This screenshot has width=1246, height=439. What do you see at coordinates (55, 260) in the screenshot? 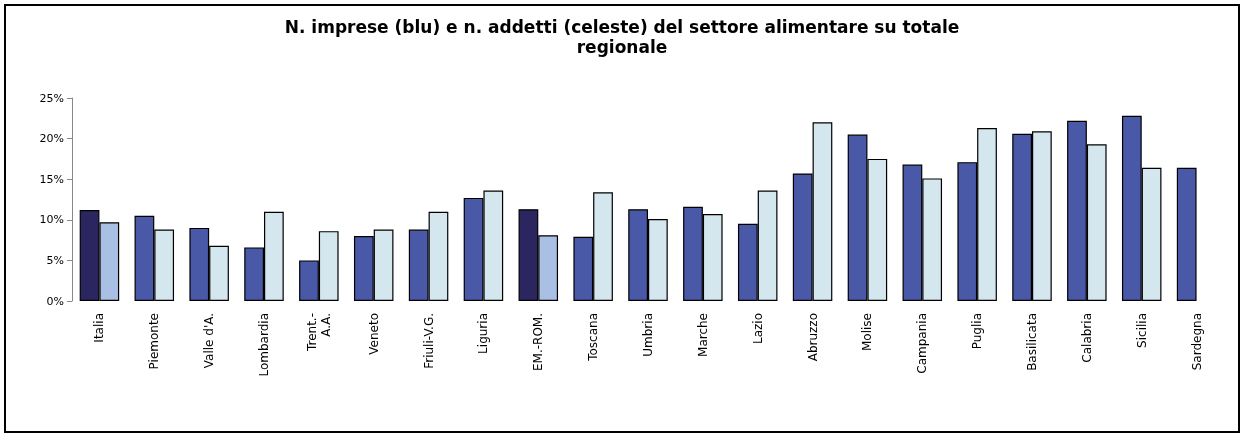
I see `y-tick-label: 5%` at bounding box center [55, 260].